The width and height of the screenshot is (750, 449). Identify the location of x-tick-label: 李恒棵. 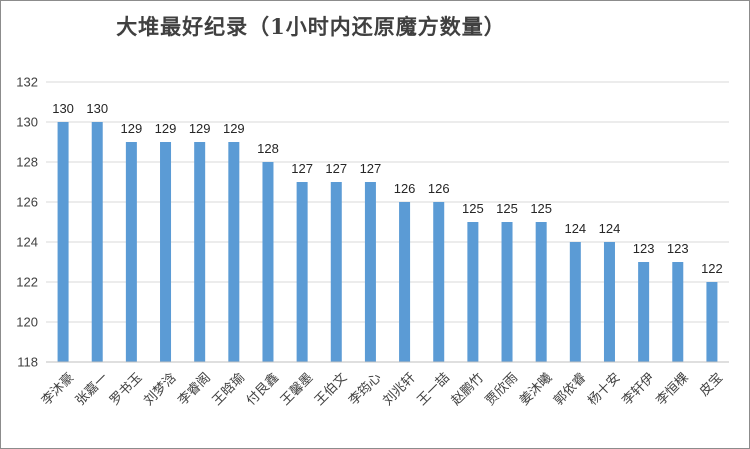
(673, 389).